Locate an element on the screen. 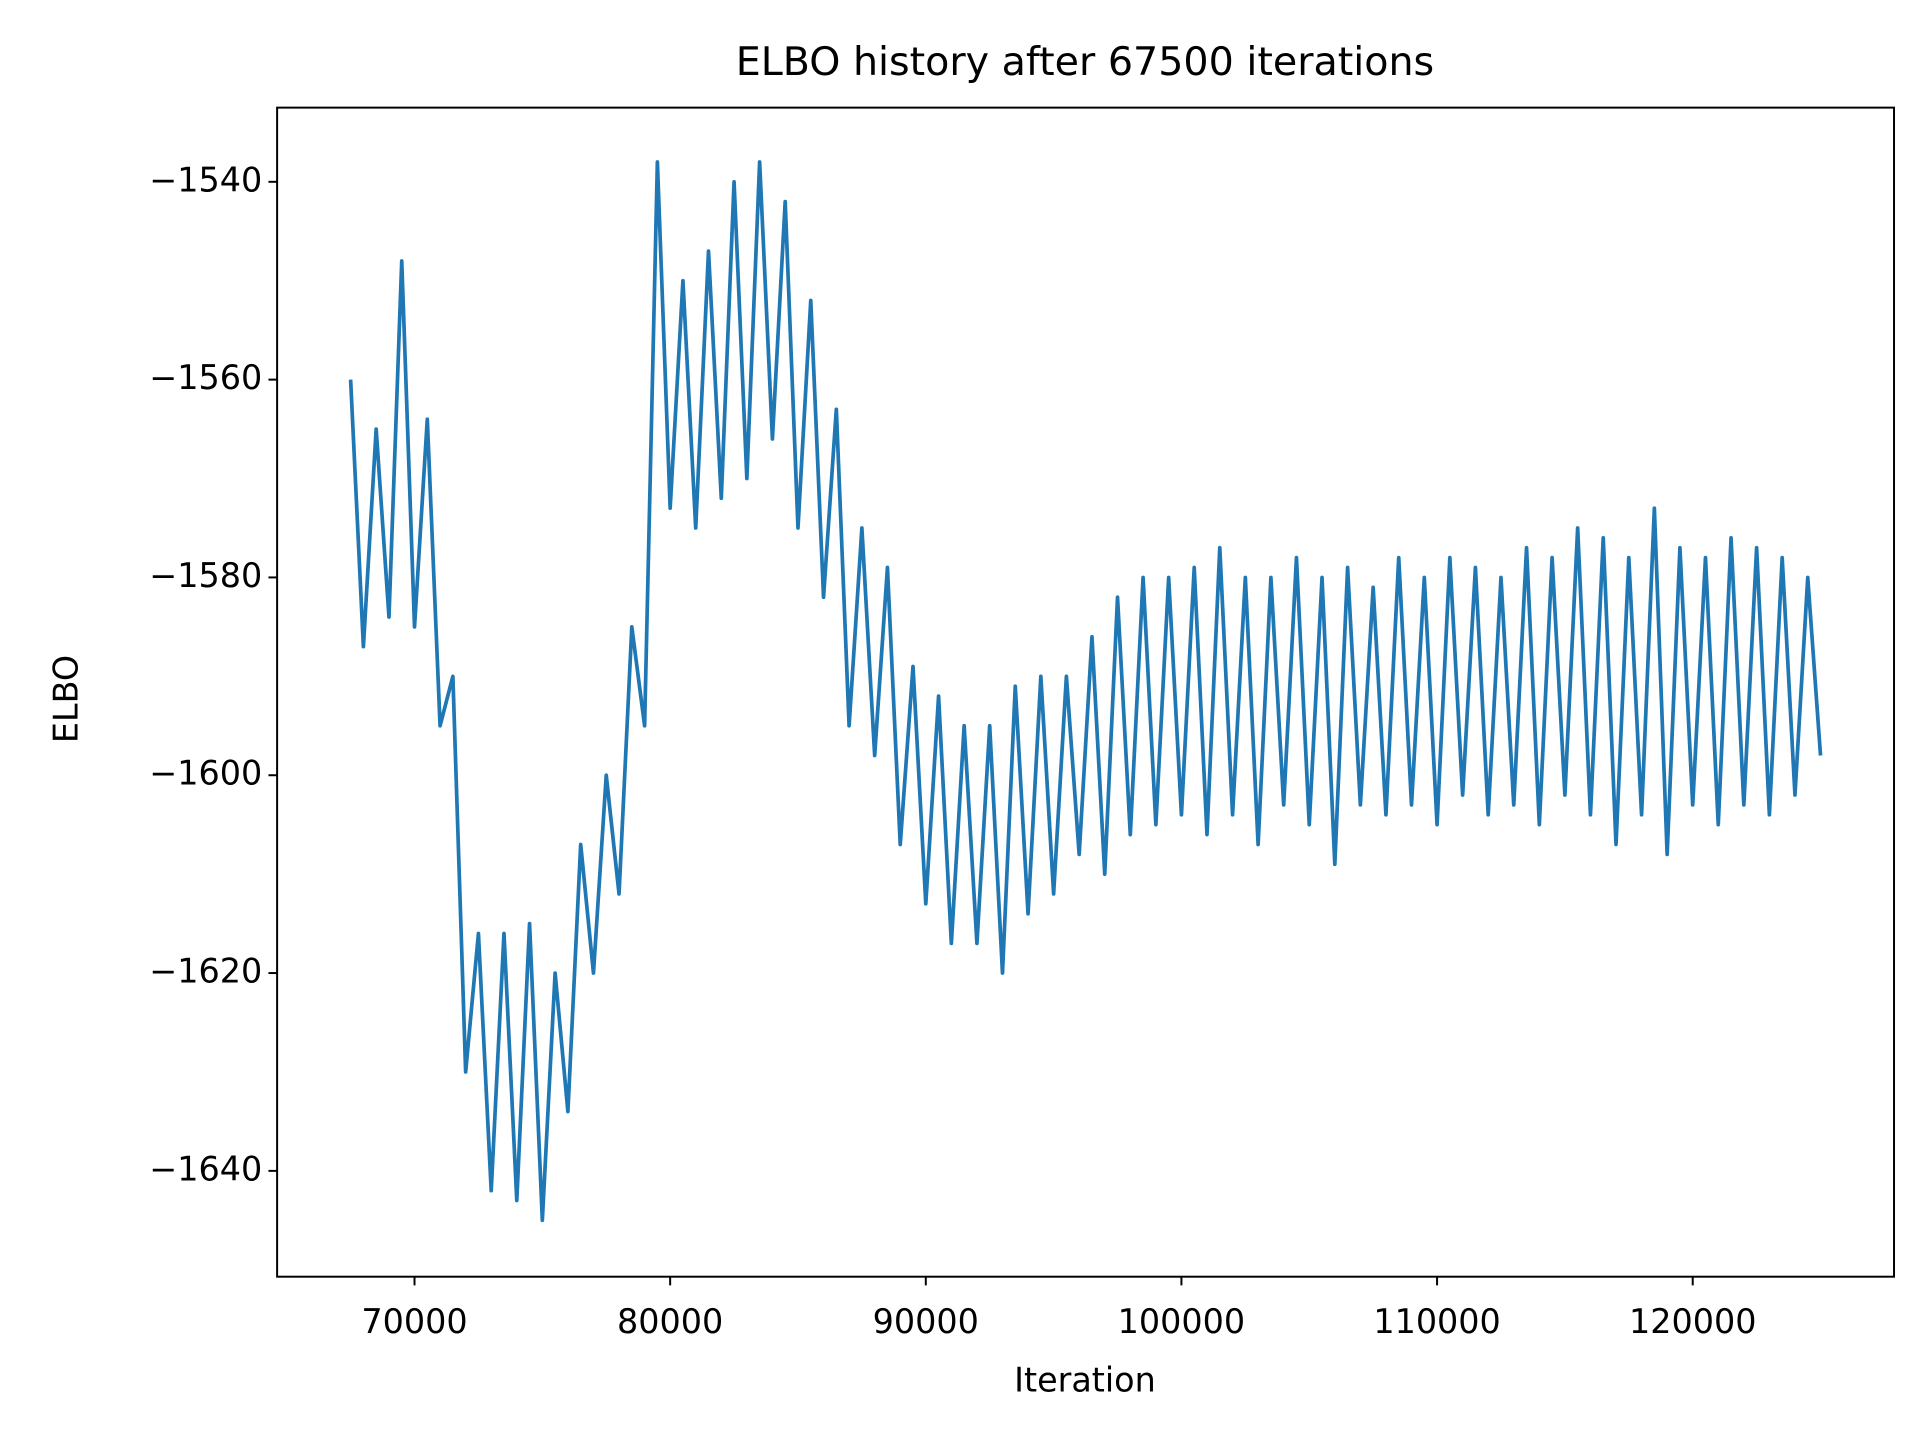 Image resolution: width=1920 pixels, height=1440 pixels. x-tick-label: 110000 is located at coordinates (1436, 1321).